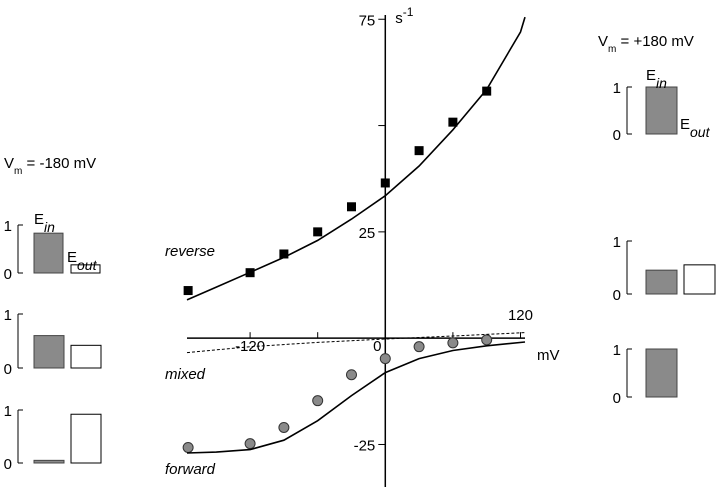 The width and height of the screenshot is (720, 491). Describe the element at coordinates (59, 163) in the screenshot. I see `inset-title-part: = -180 mV` at that location.